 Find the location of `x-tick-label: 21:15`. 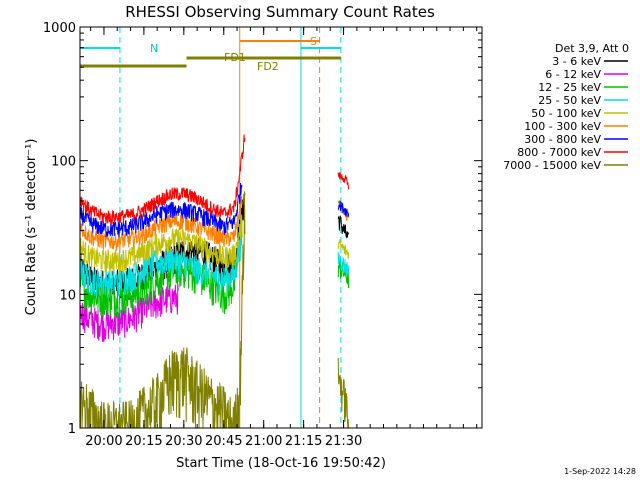

x-tick-label: 21:15 is located at coordinates (303, 441).